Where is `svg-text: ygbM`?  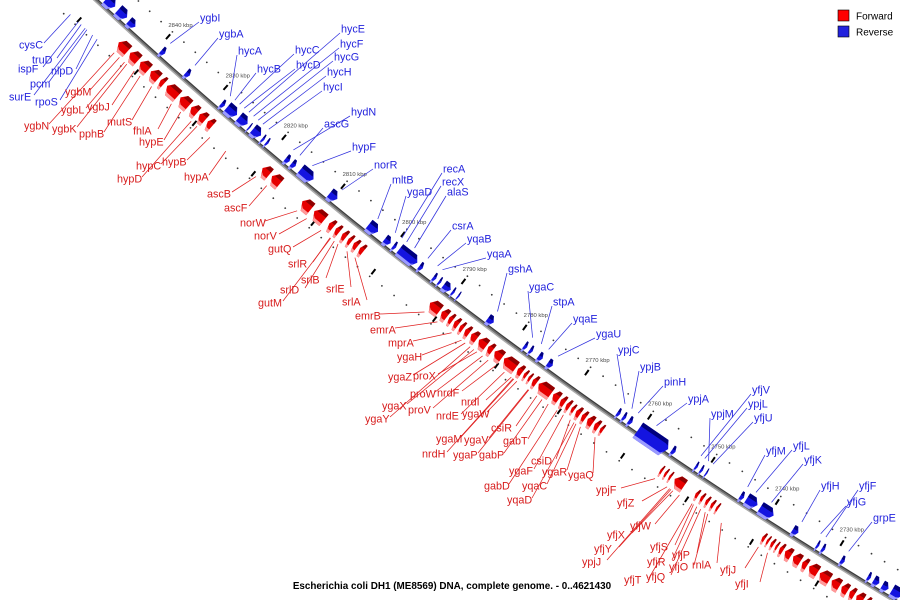 svg-text: ygbM is located at coordinates (78, 93).